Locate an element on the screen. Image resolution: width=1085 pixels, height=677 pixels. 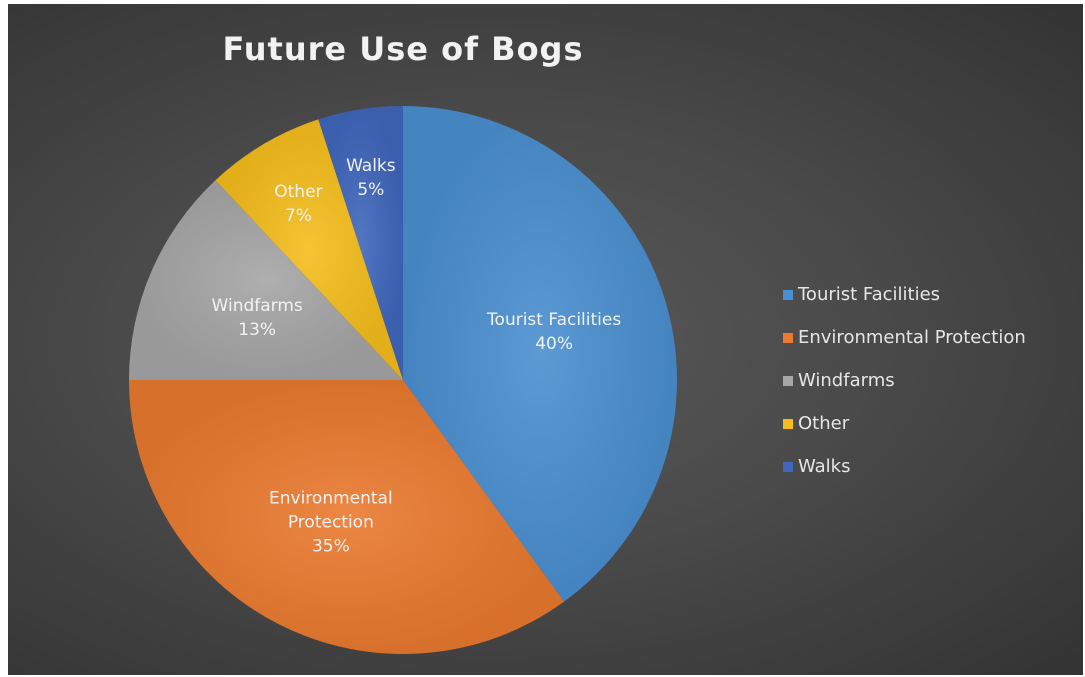
data-label-windfarms: Windfarms 13% is located at coordinates (257, 318).